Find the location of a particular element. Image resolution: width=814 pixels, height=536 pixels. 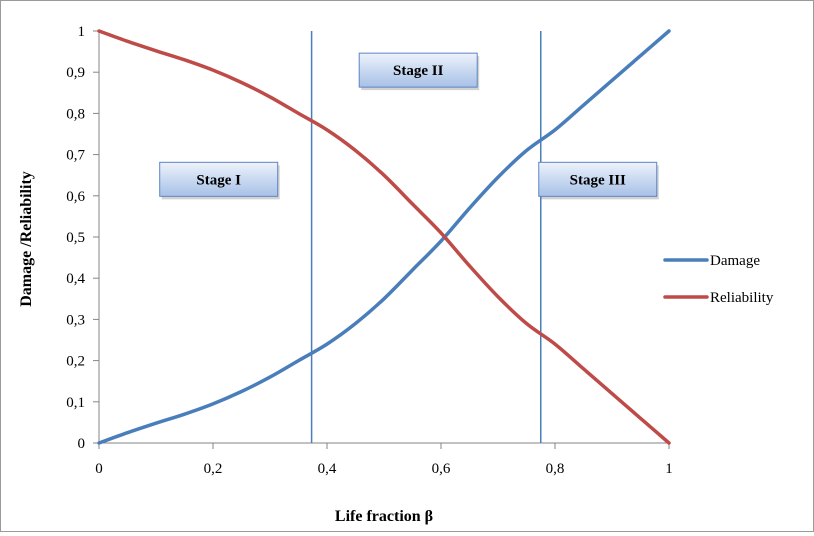

stage-label-text: Stage I is located at coordinates (218, 180).